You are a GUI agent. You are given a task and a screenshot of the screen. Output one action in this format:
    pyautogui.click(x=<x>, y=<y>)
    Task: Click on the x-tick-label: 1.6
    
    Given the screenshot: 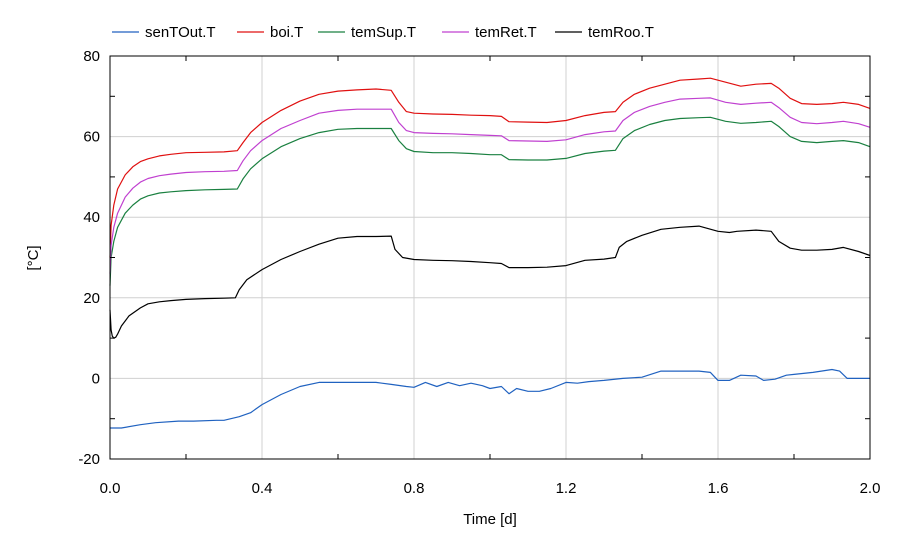 What is the action you would take?
    pyautogui.click(x=718, y=488)
    